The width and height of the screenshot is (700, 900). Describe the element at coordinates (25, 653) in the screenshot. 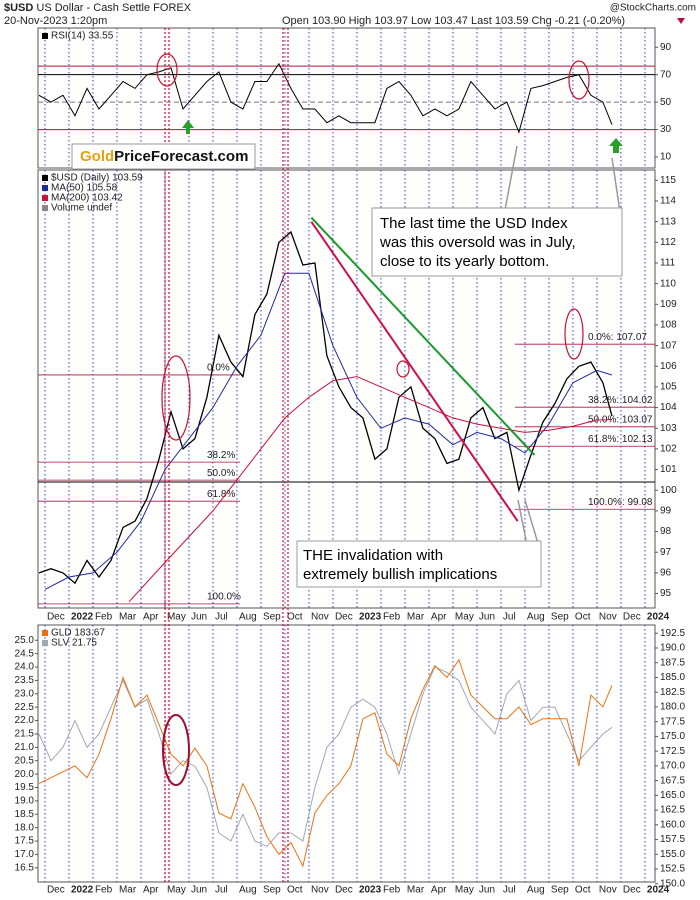

I see `y-tick-label: 24.5` at that location.